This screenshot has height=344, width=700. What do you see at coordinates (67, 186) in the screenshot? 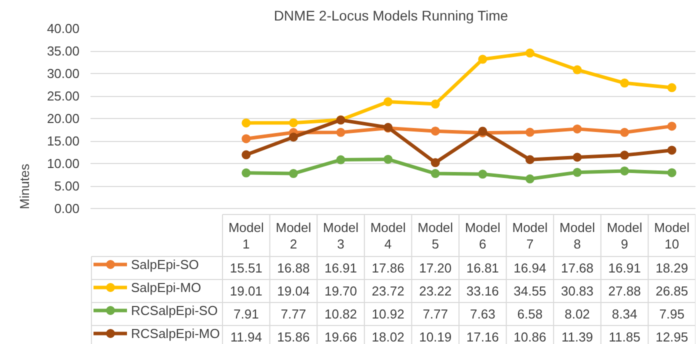
I see `y-tick-label: 5.00` at bounding box center [67, 186].